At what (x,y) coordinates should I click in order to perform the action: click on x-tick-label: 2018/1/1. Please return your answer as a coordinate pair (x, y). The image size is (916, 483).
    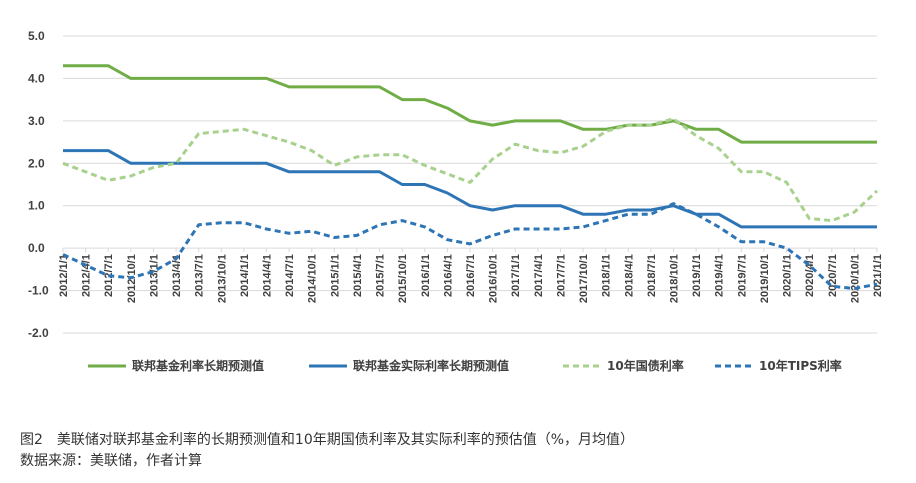
    Looking at the image, I should click on (607, 275).